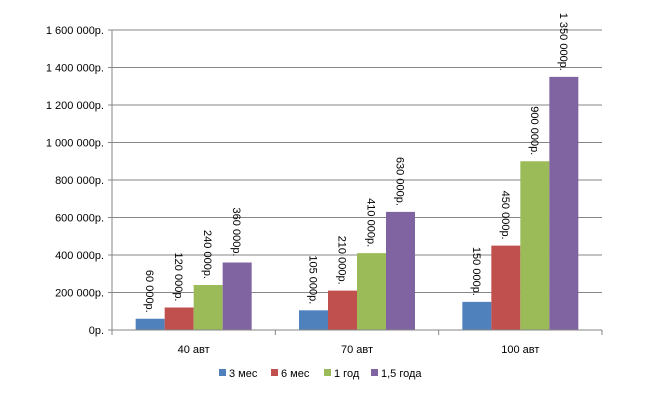 The width and height of the screenshot is (655, 410). What do you see at coordinates (347, 374) in the screenshot?
I see `legend-label: 1 год` at bounding box center [347, 374].